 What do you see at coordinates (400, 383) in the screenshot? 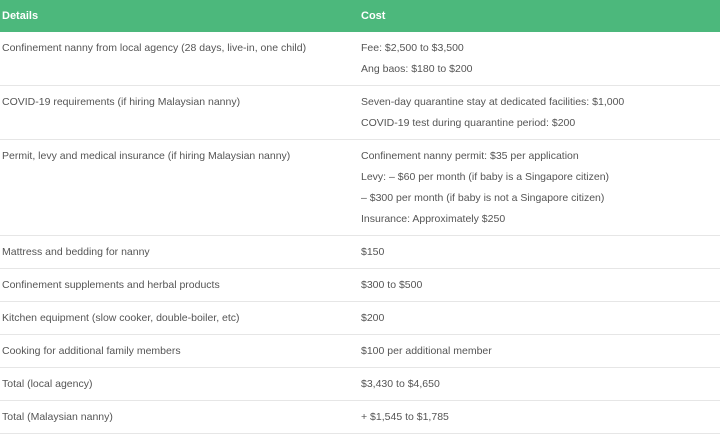
I see `cost-line: $3,430 to $4,650` at bounding box center [400, 383].